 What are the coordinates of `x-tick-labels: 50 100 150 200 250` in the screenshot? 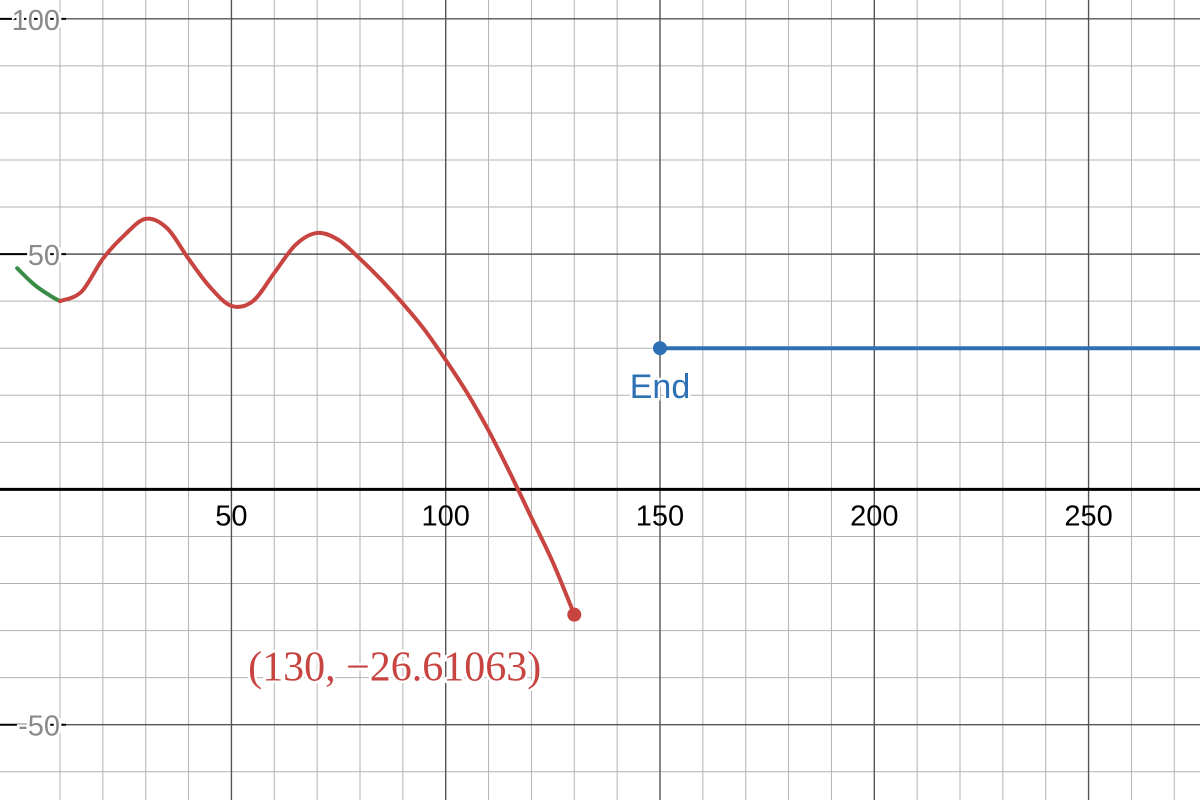 It's located at (663, 516).